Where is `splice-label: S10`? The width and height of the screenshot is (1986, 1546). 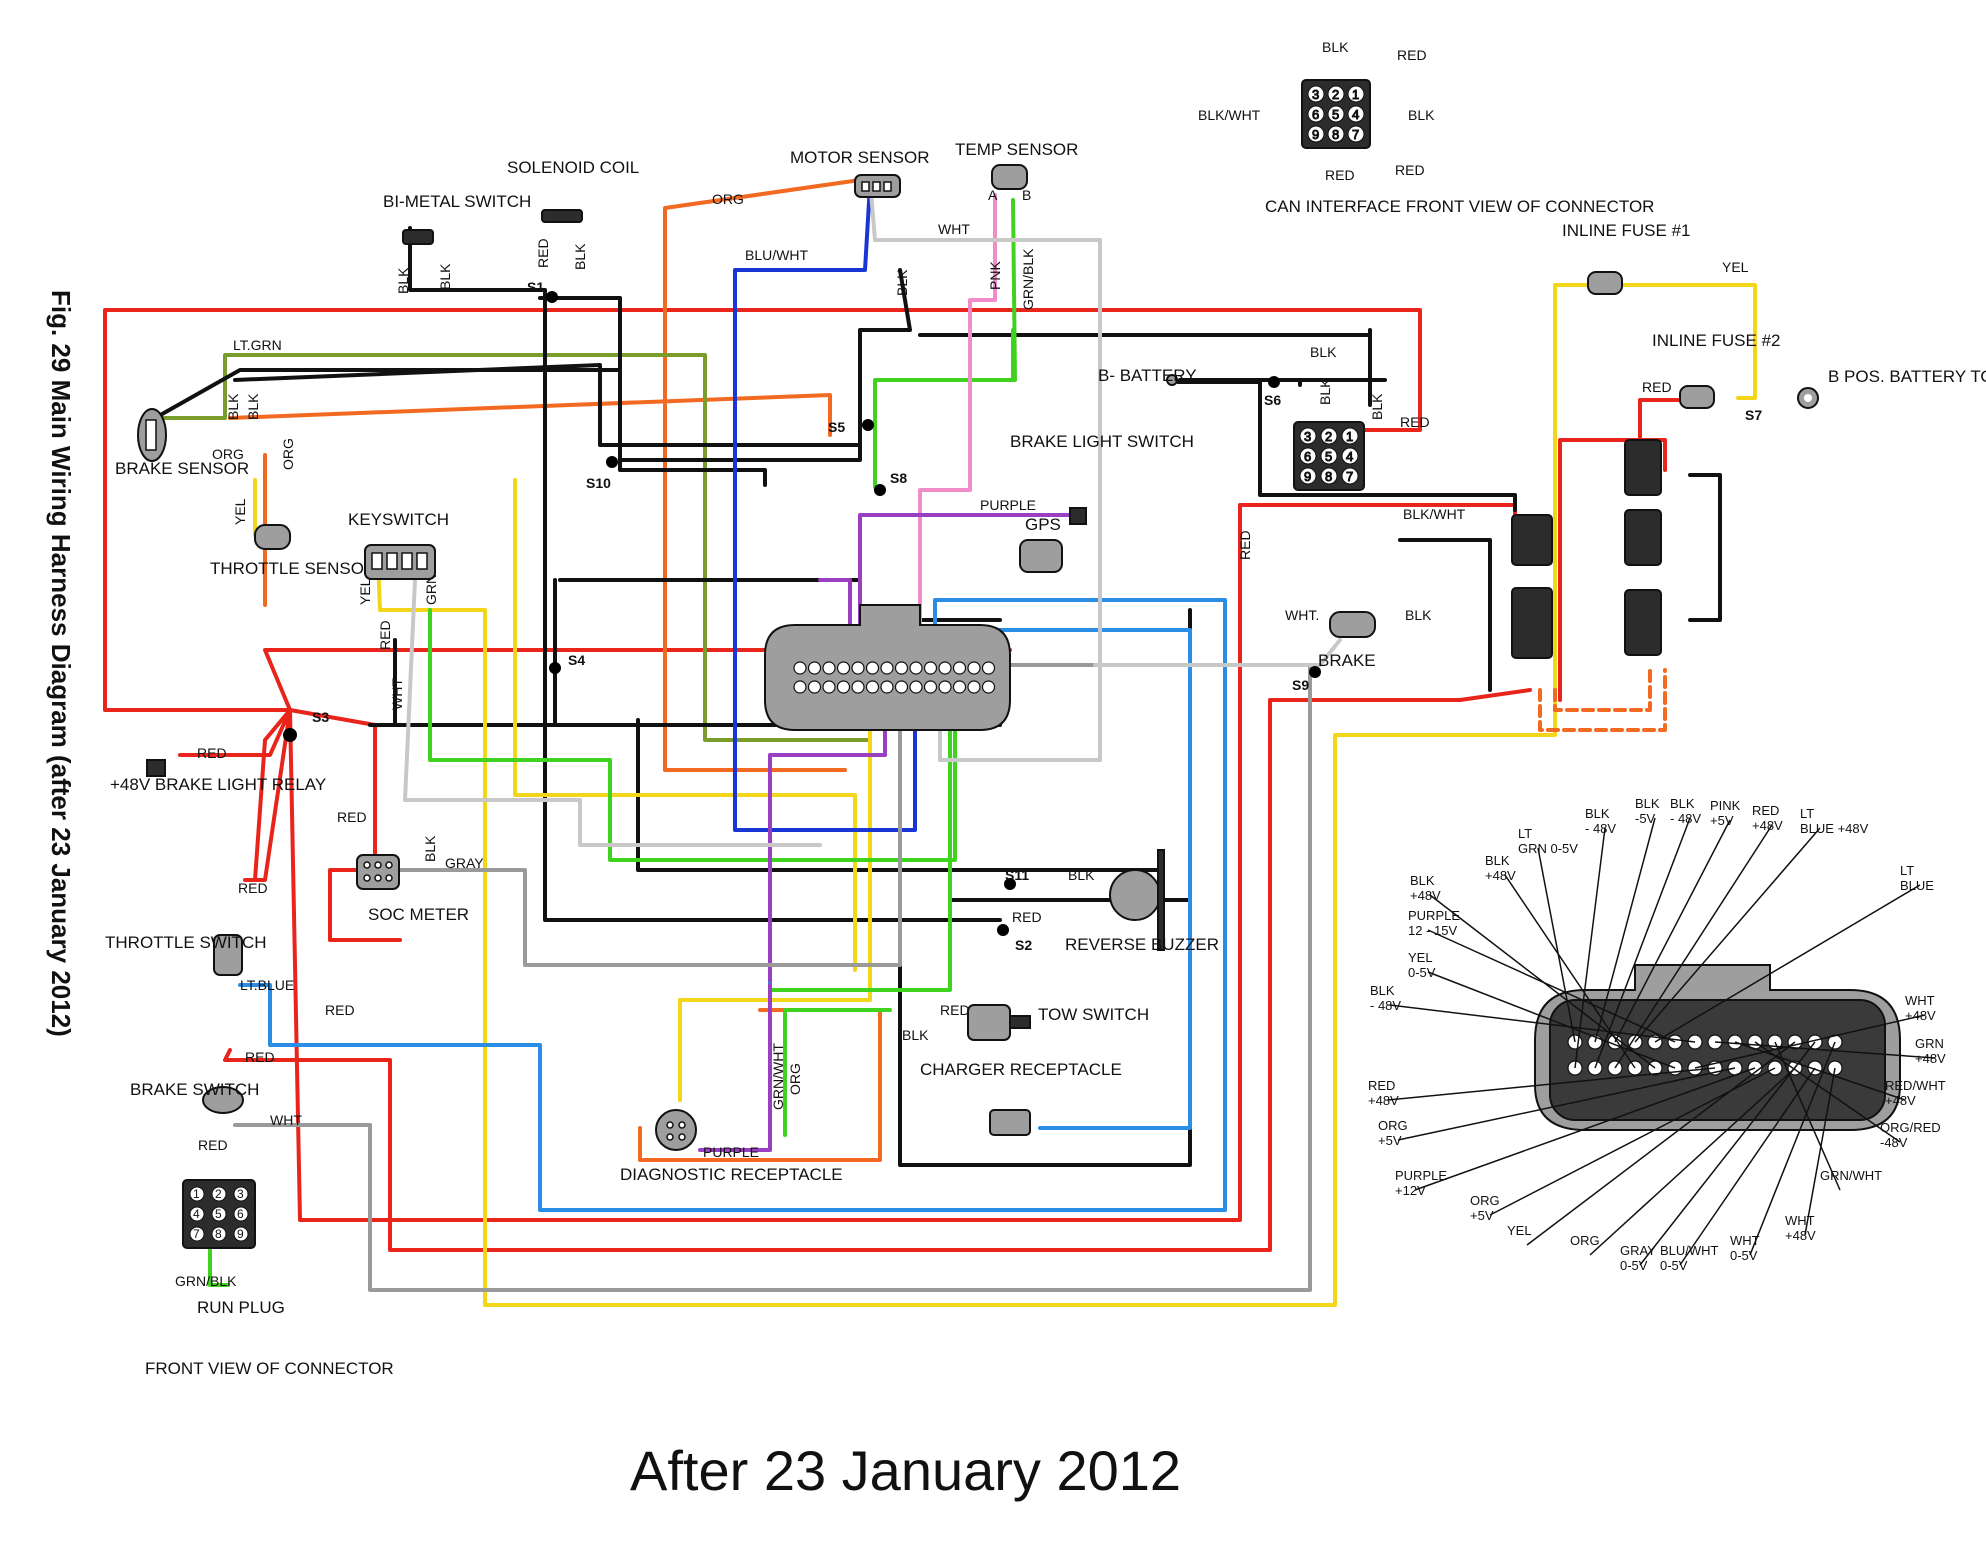
splice-label: S10 is located at coordinates (598, 483).